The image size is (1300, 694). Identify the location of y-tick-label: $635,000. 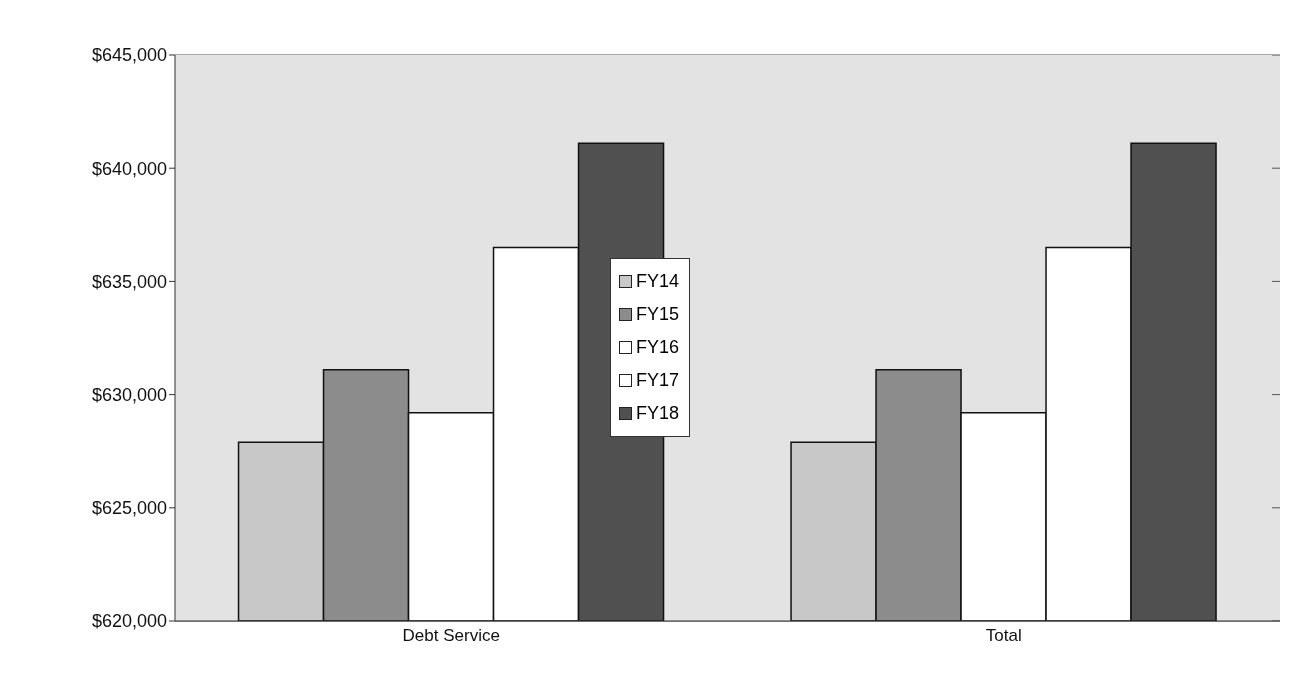
(129, 281).